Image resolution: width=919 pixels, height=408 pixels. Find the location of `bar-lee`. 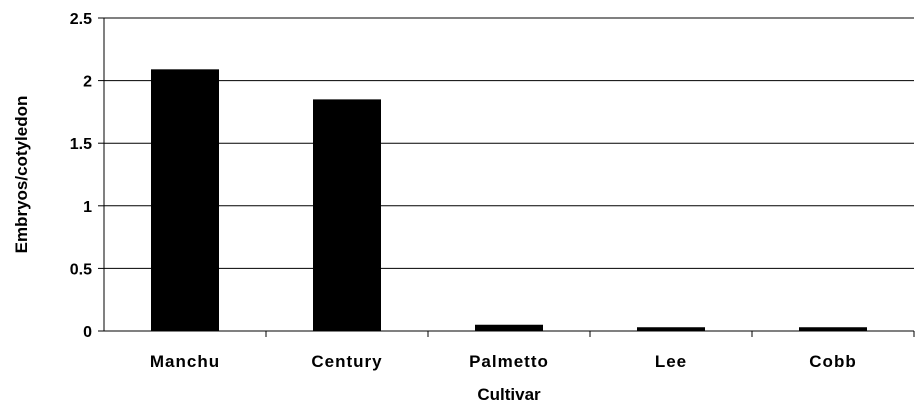

bar-lee is located at coordinates (671, 329).